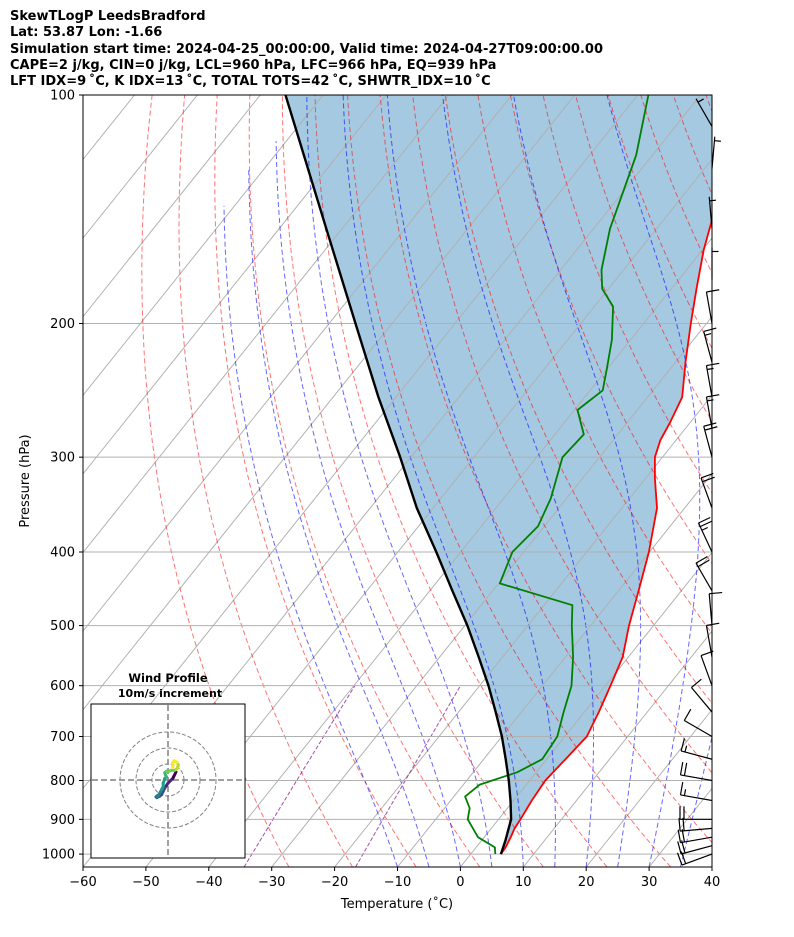  Describe the element at coordinates (523, 882) in the screenshot. I see `x-tick-label: 10` at that location.